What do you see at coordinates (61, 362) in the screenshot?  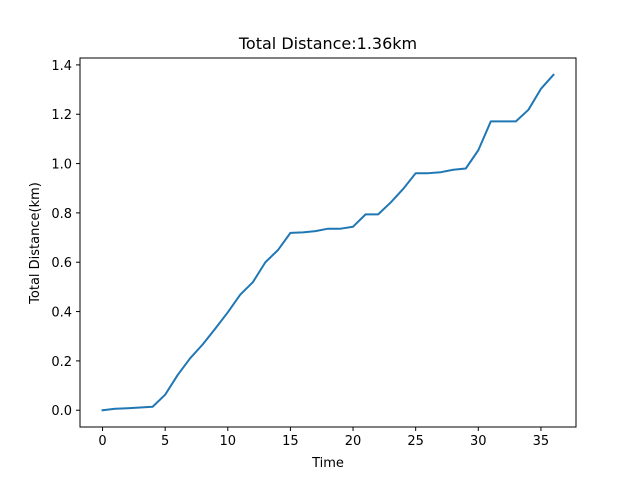 I see `y-tick-label: 0.2` at bounding box center [61, 362].